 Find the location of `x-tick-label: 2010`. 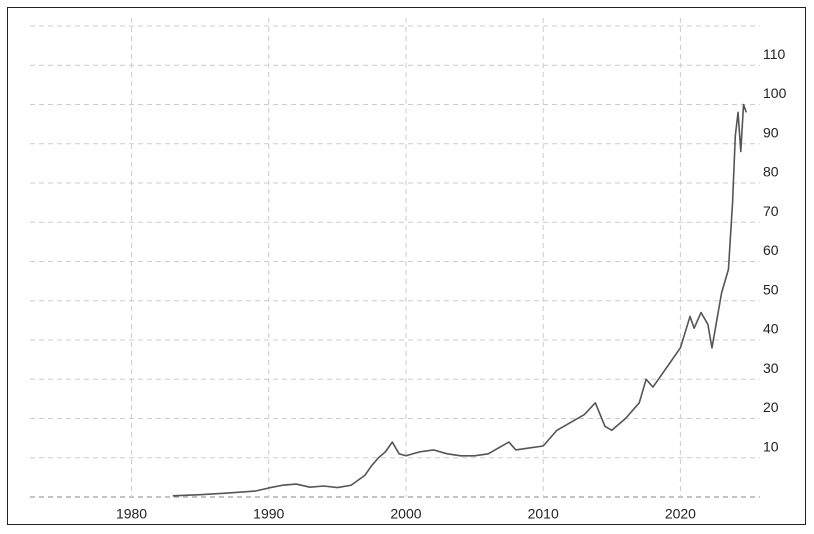

x-tick-label: 2010 is located at coordinates (543, 514).